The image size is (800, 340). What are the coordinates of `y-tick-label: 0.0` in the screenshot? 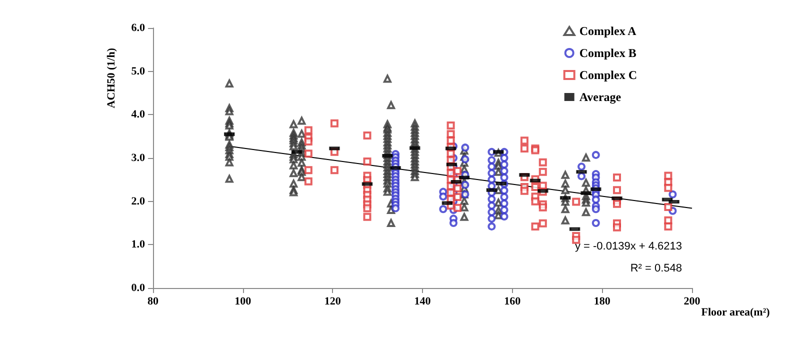 It's located at (138, 288).